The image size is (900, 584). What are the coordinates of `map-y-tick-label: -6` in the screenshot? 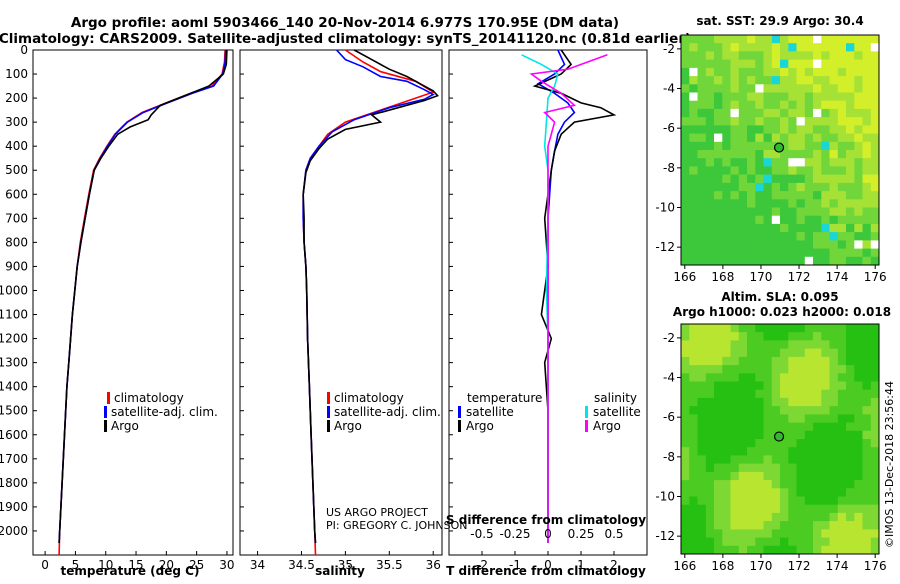 It's located at (669, 128).